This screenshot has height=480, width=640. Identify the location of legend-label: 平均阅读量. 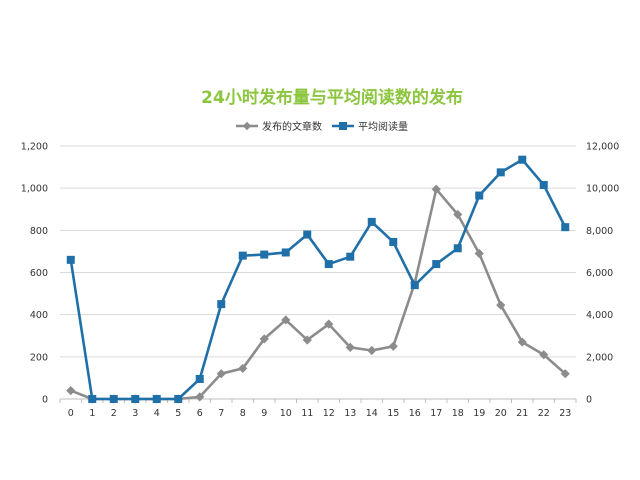
(383, 126).